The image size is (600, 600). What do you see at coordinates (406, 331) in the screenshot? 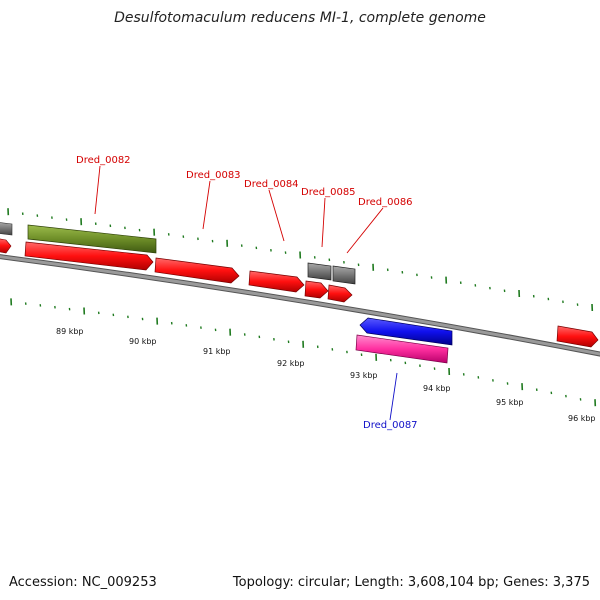
I see `gene-blue-reverse` at bounding box center [406, 331].